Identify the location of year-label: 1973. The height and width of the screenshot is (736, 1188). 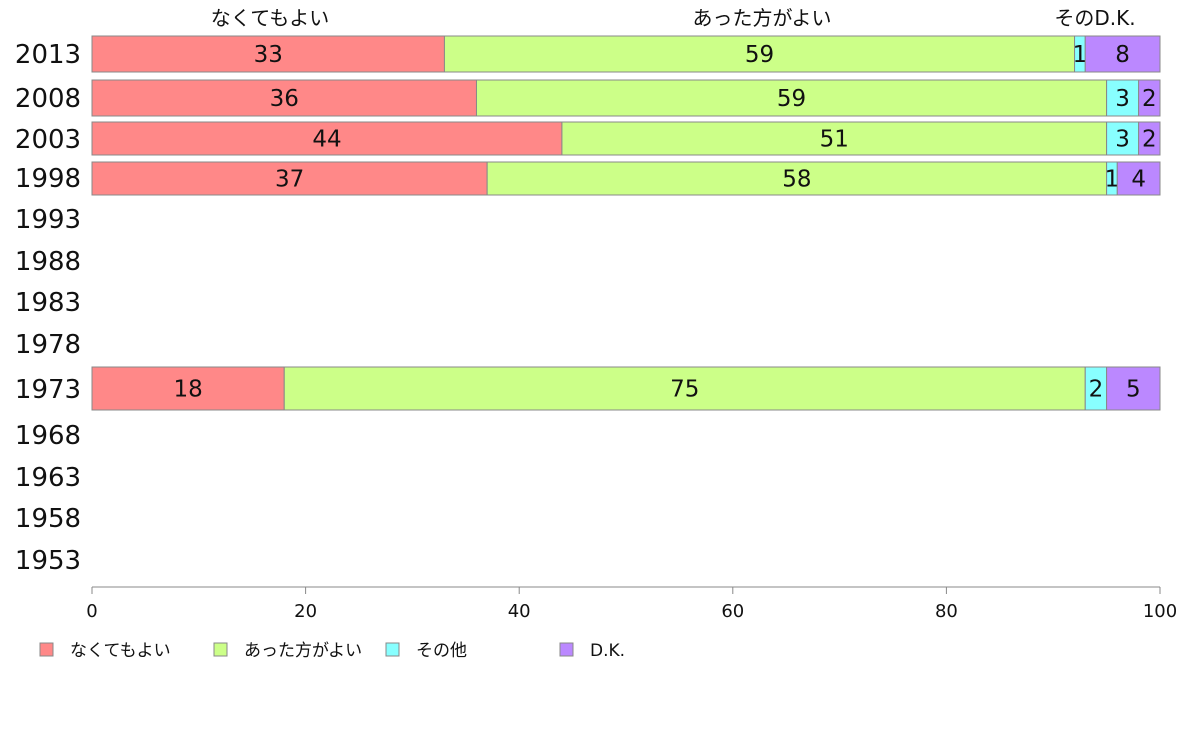
(48, 390).